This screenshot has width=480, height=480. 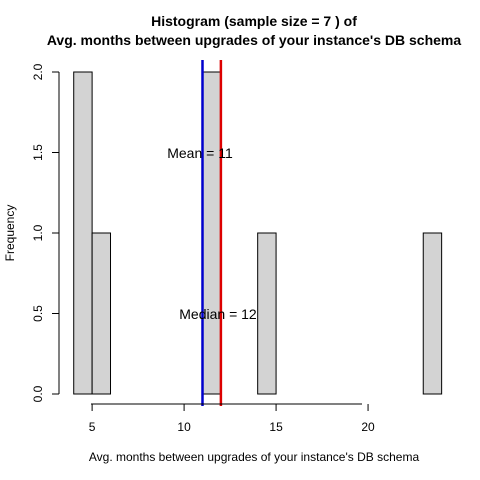 What do you see at coordinates (38, 71) in the screenshot?
I see `y-tick-label: 2.0` at bounding box center [38, 71].